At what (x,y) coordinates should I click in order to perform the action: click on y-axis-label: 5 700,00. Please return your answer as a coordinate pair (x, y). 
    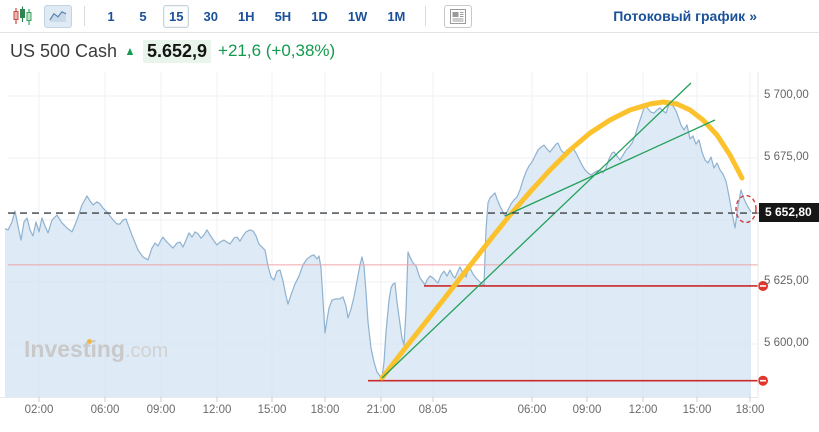
    Looking at the image, I should click on (786, 95).